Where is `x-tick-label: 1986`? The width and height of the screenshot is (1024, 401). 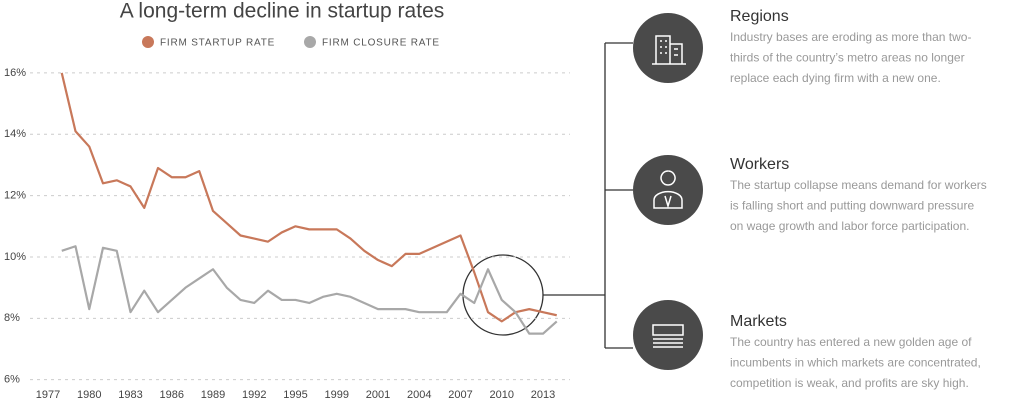
x-tick-label: 1986 is located at coordinates (172, 395).